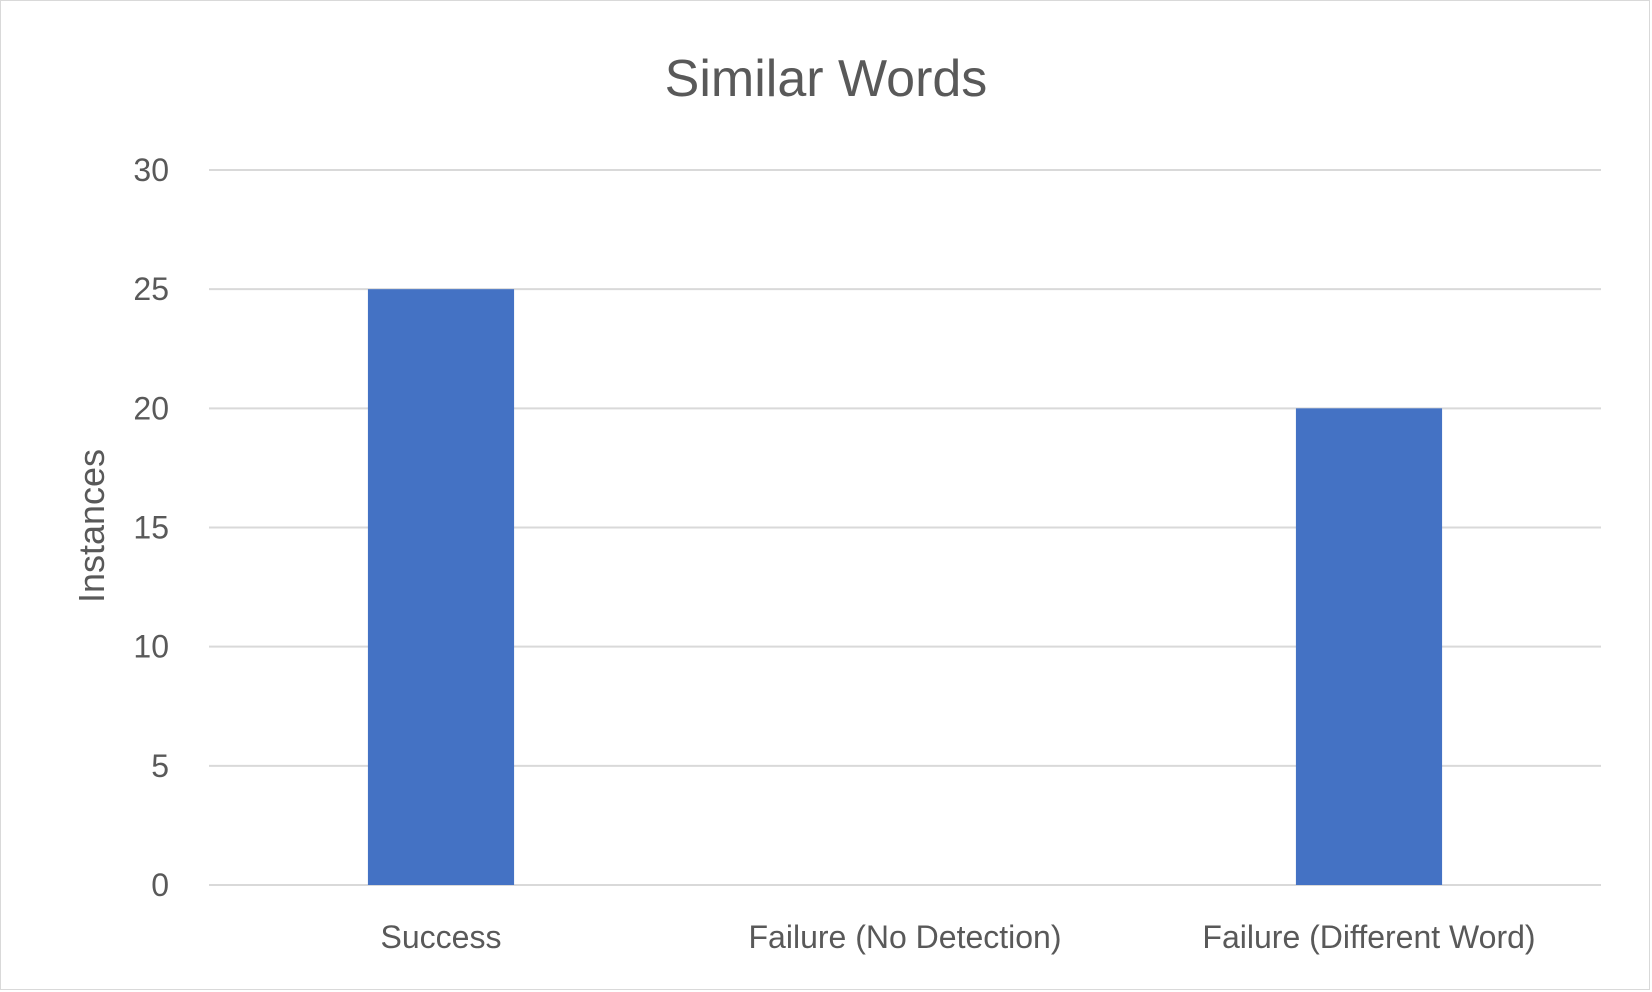 Image resolution: width=1652 pixels, height=992 pixels. I want to click on y-tick-label: 5, so click(160, 766).